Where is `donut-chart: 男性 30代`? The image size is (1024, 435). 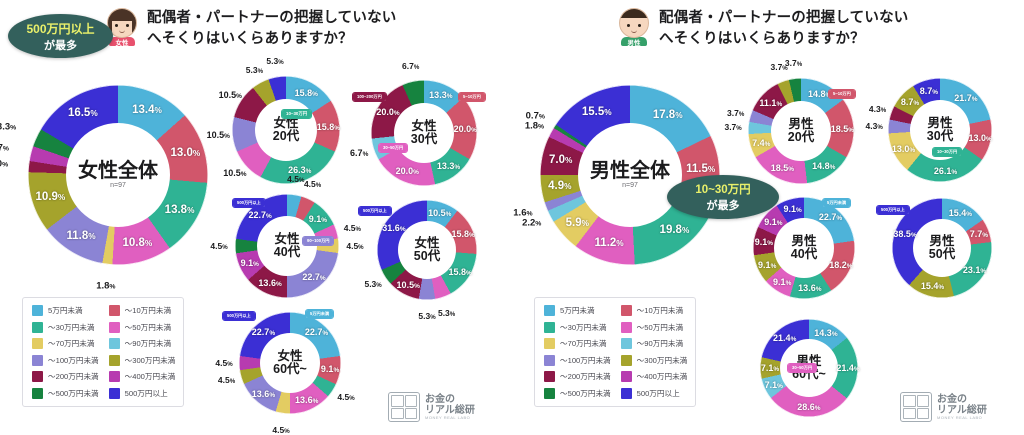
donut-chart: 男性 30代 is located at coordinates (940, 130).